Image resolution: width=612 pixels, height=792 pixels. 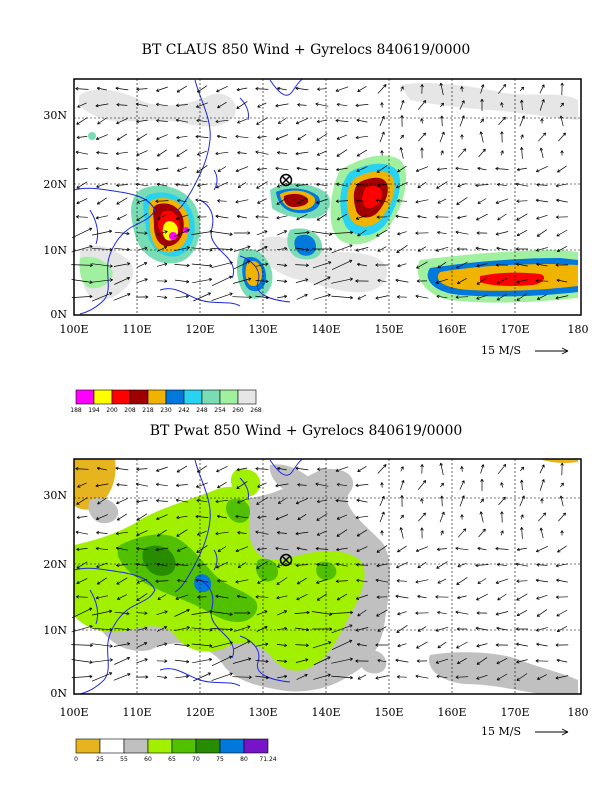 I want to click on bottom-ytick-0n: 0N, so click(x=58, y=693).